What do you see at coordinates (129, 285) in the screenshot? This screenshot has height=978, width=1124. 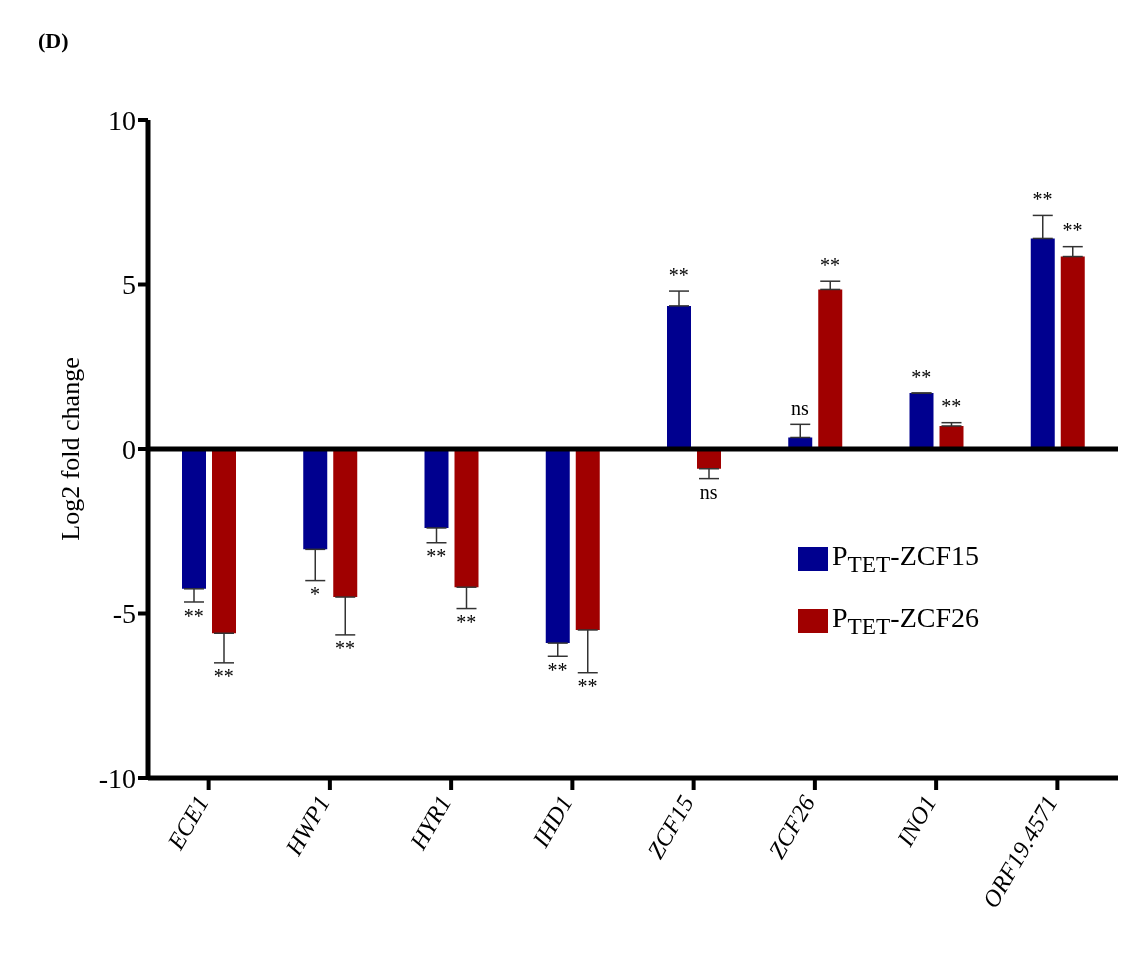 I see `y-tick-label: 5` at bounding box center [129, 285].